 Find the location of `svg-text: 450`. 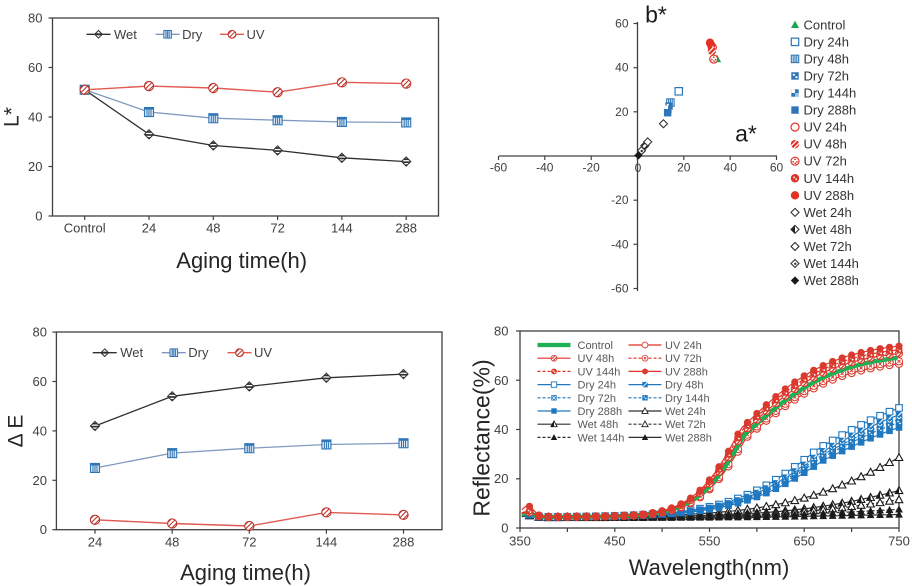

svg-text: 450 is located at coordinates (615, 541).